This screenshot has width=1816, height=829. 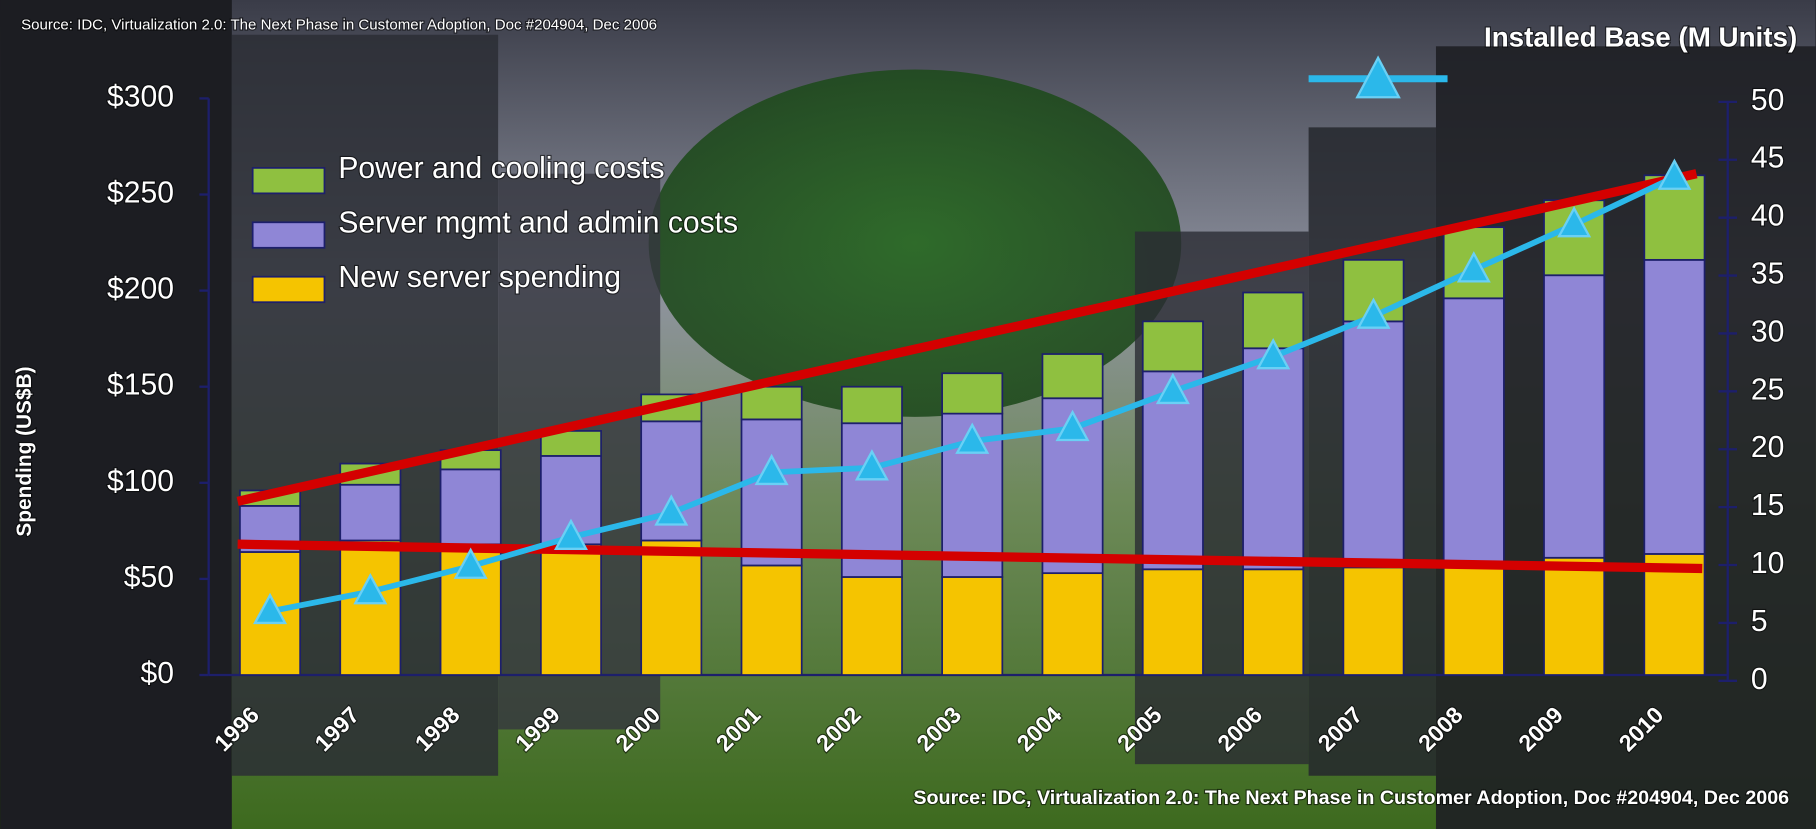 I want to click on y-tick-label: $100, so click(x=140, y=481).